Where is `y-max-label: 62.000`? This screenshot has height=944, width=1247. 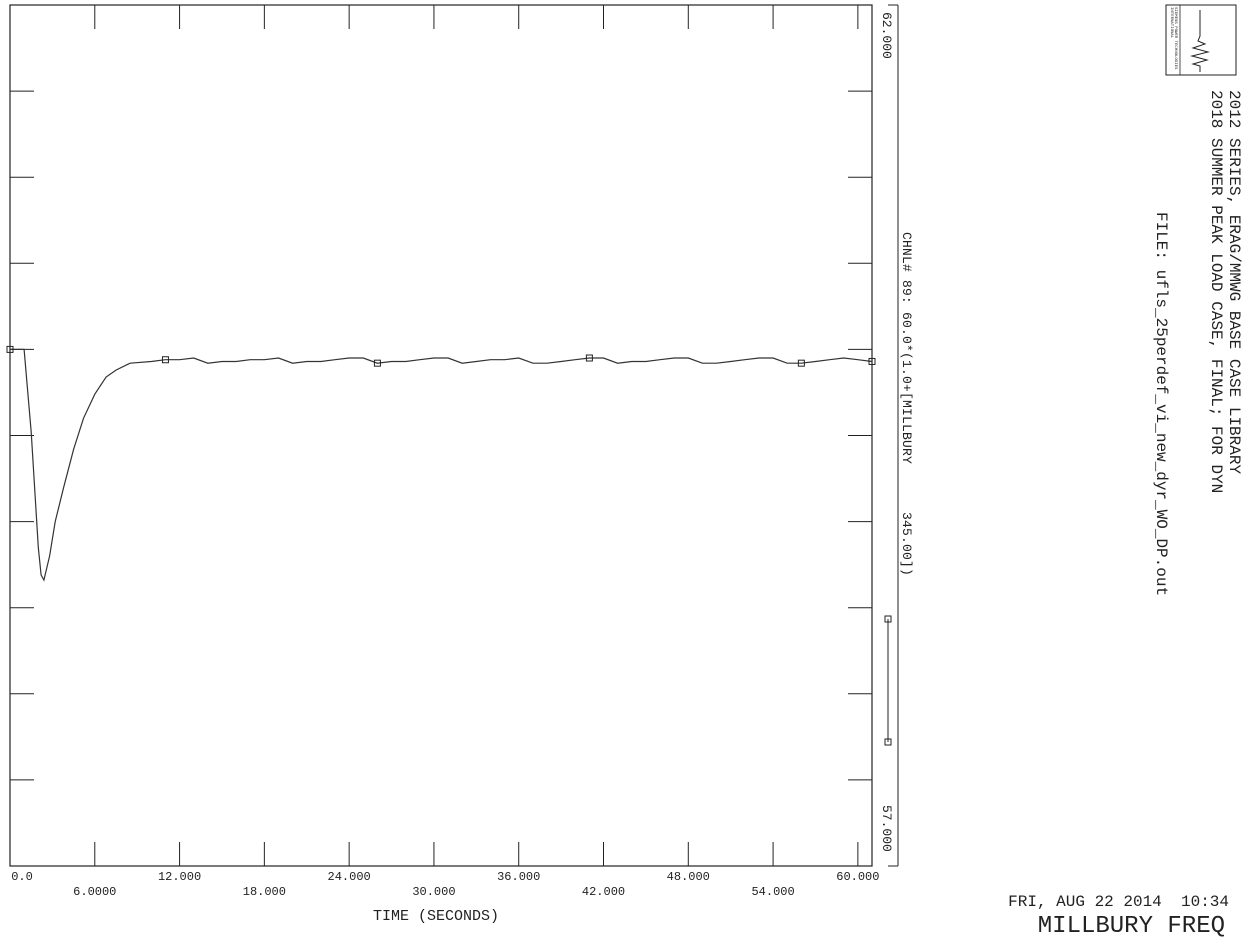
y-max-label: 62.000 is located at coordinates (886, 35).